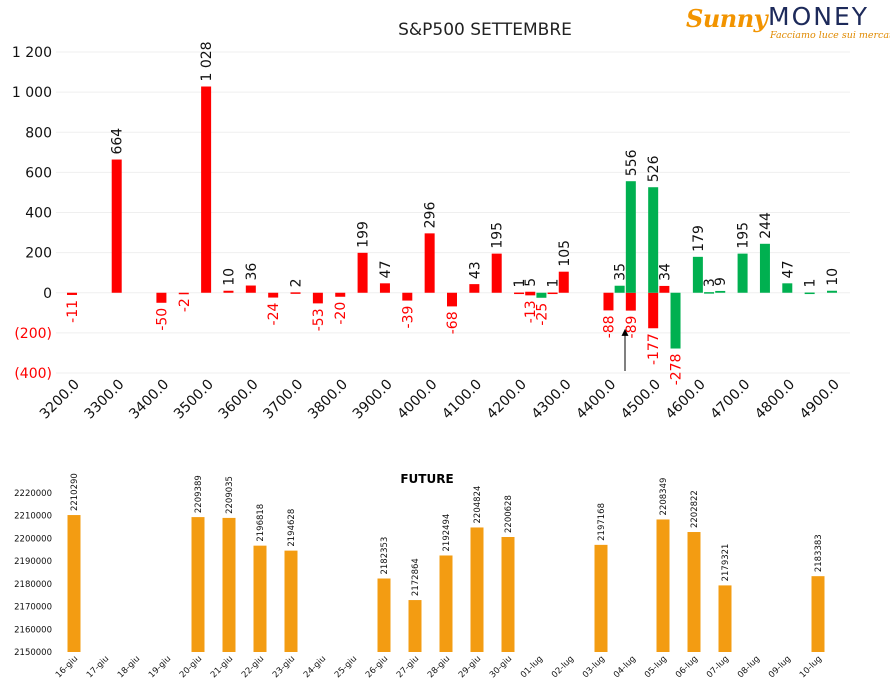  Describe the element at coordinates (292, 528) in the screenshot. I see `data-label: 2194628` at that location.